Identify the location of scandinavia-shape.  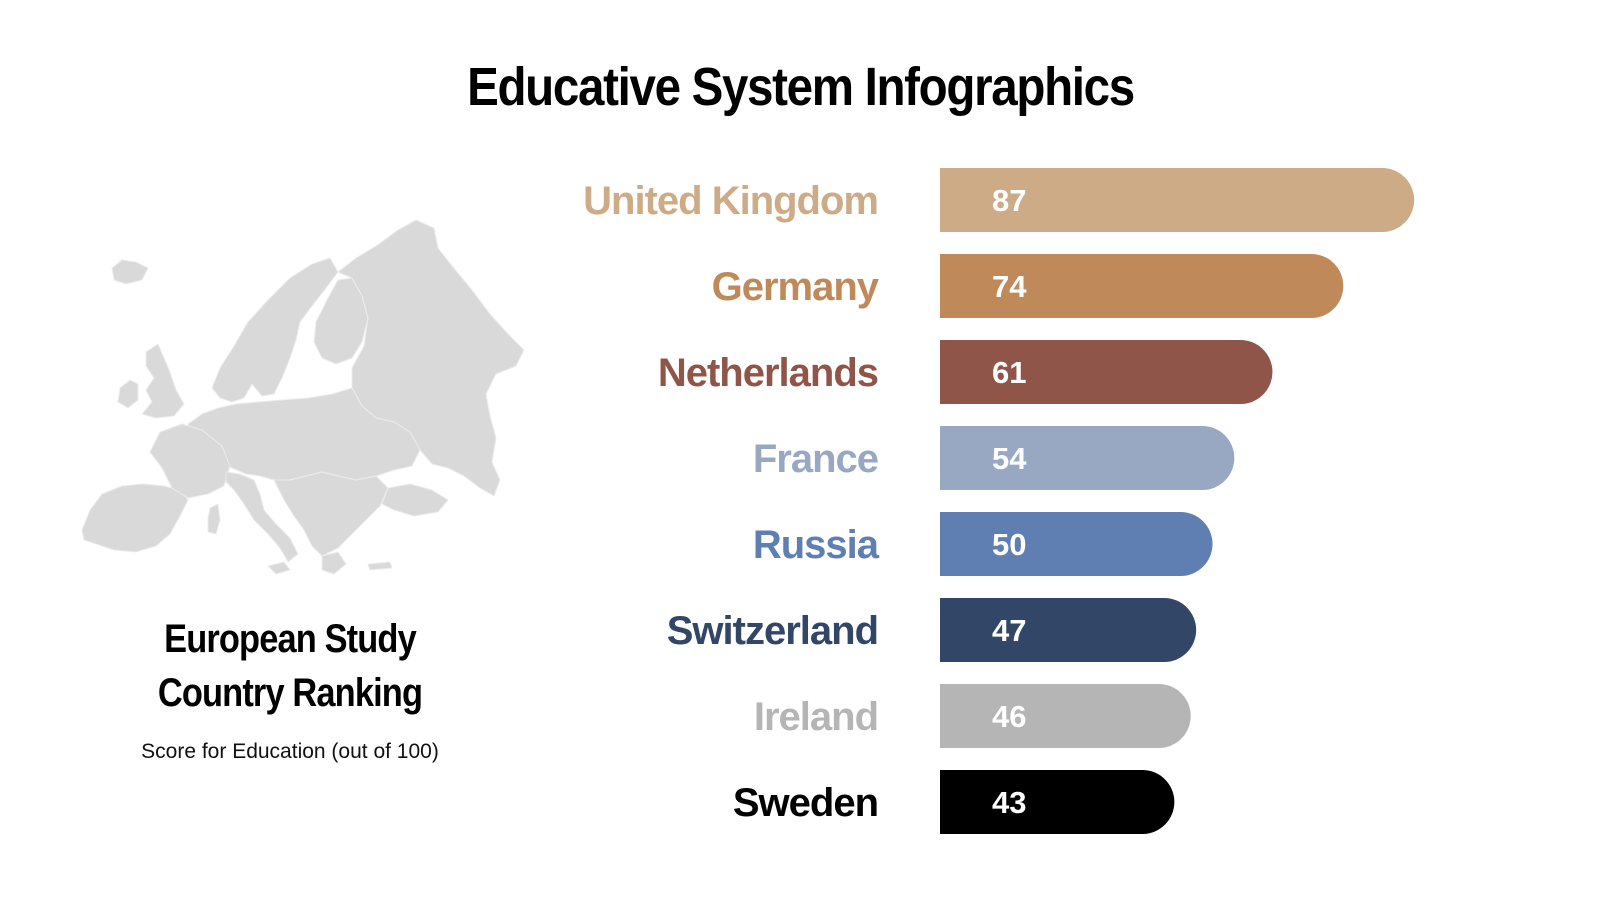
(275, 330).